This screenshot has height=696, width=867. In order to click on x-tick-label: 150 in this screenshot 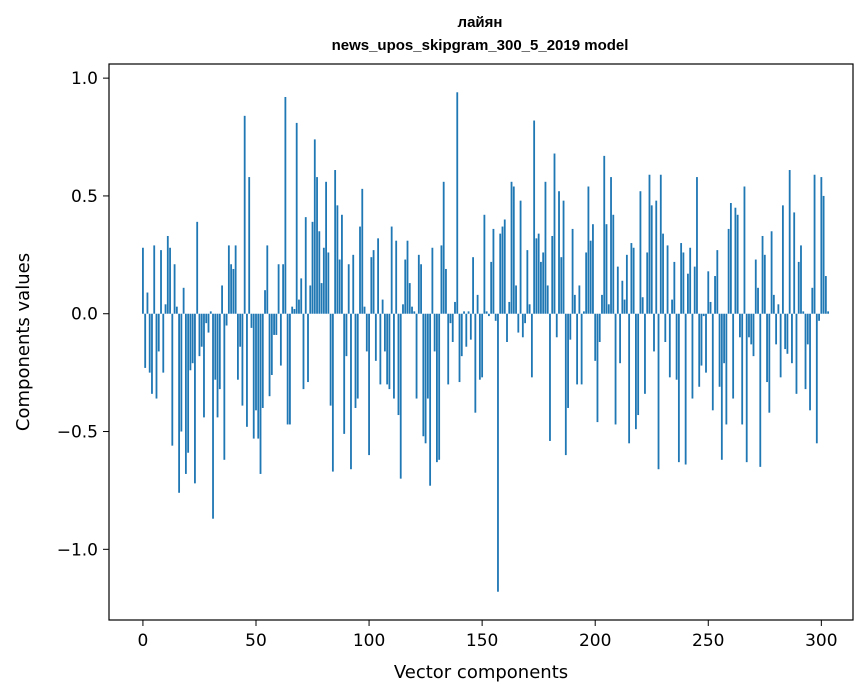, I will do `click(482, 641)`.